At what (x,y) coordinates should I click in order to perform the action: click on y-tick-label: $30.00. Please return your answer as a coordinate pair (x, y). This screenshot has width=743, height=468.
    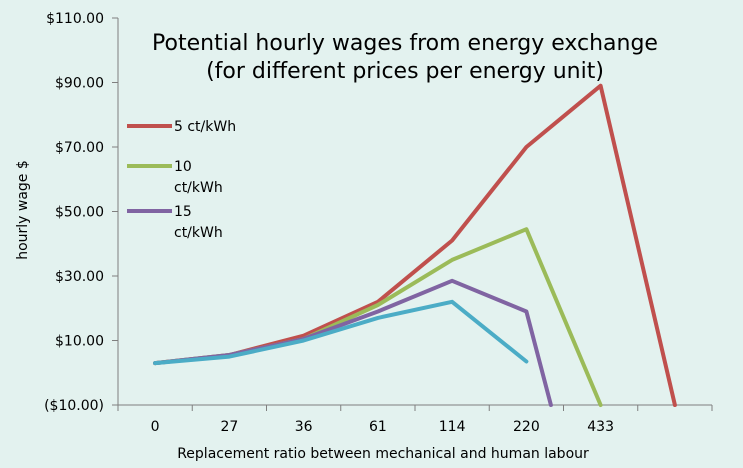
    Looking at the image, I should click on (79, 277).